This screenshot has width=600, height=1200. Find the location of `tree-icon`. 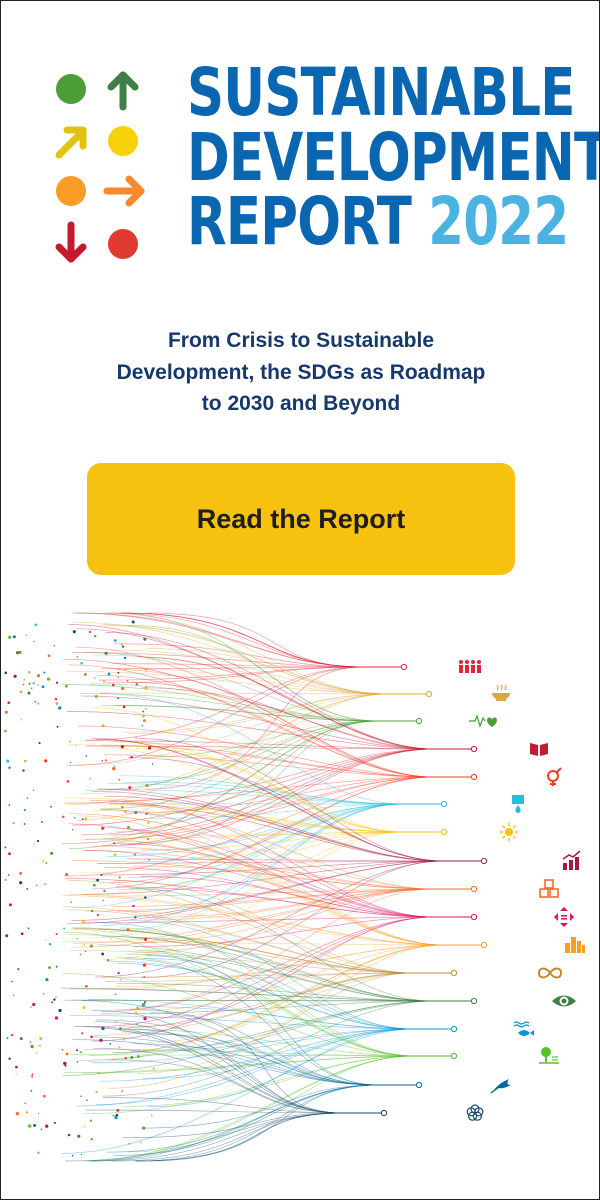

tree-icon is located at coordinates (549, 1055).